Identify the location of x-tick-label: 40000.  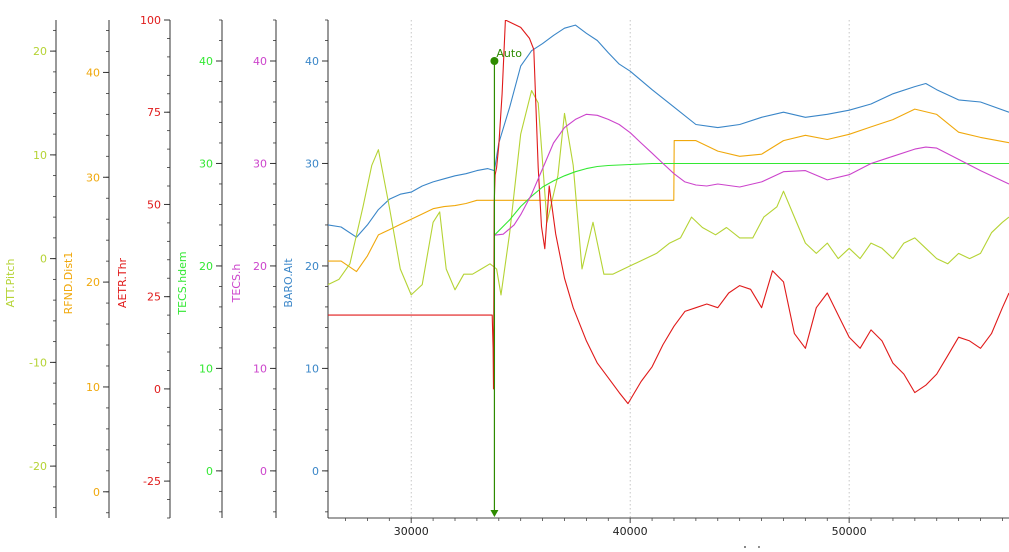
(630, 531).